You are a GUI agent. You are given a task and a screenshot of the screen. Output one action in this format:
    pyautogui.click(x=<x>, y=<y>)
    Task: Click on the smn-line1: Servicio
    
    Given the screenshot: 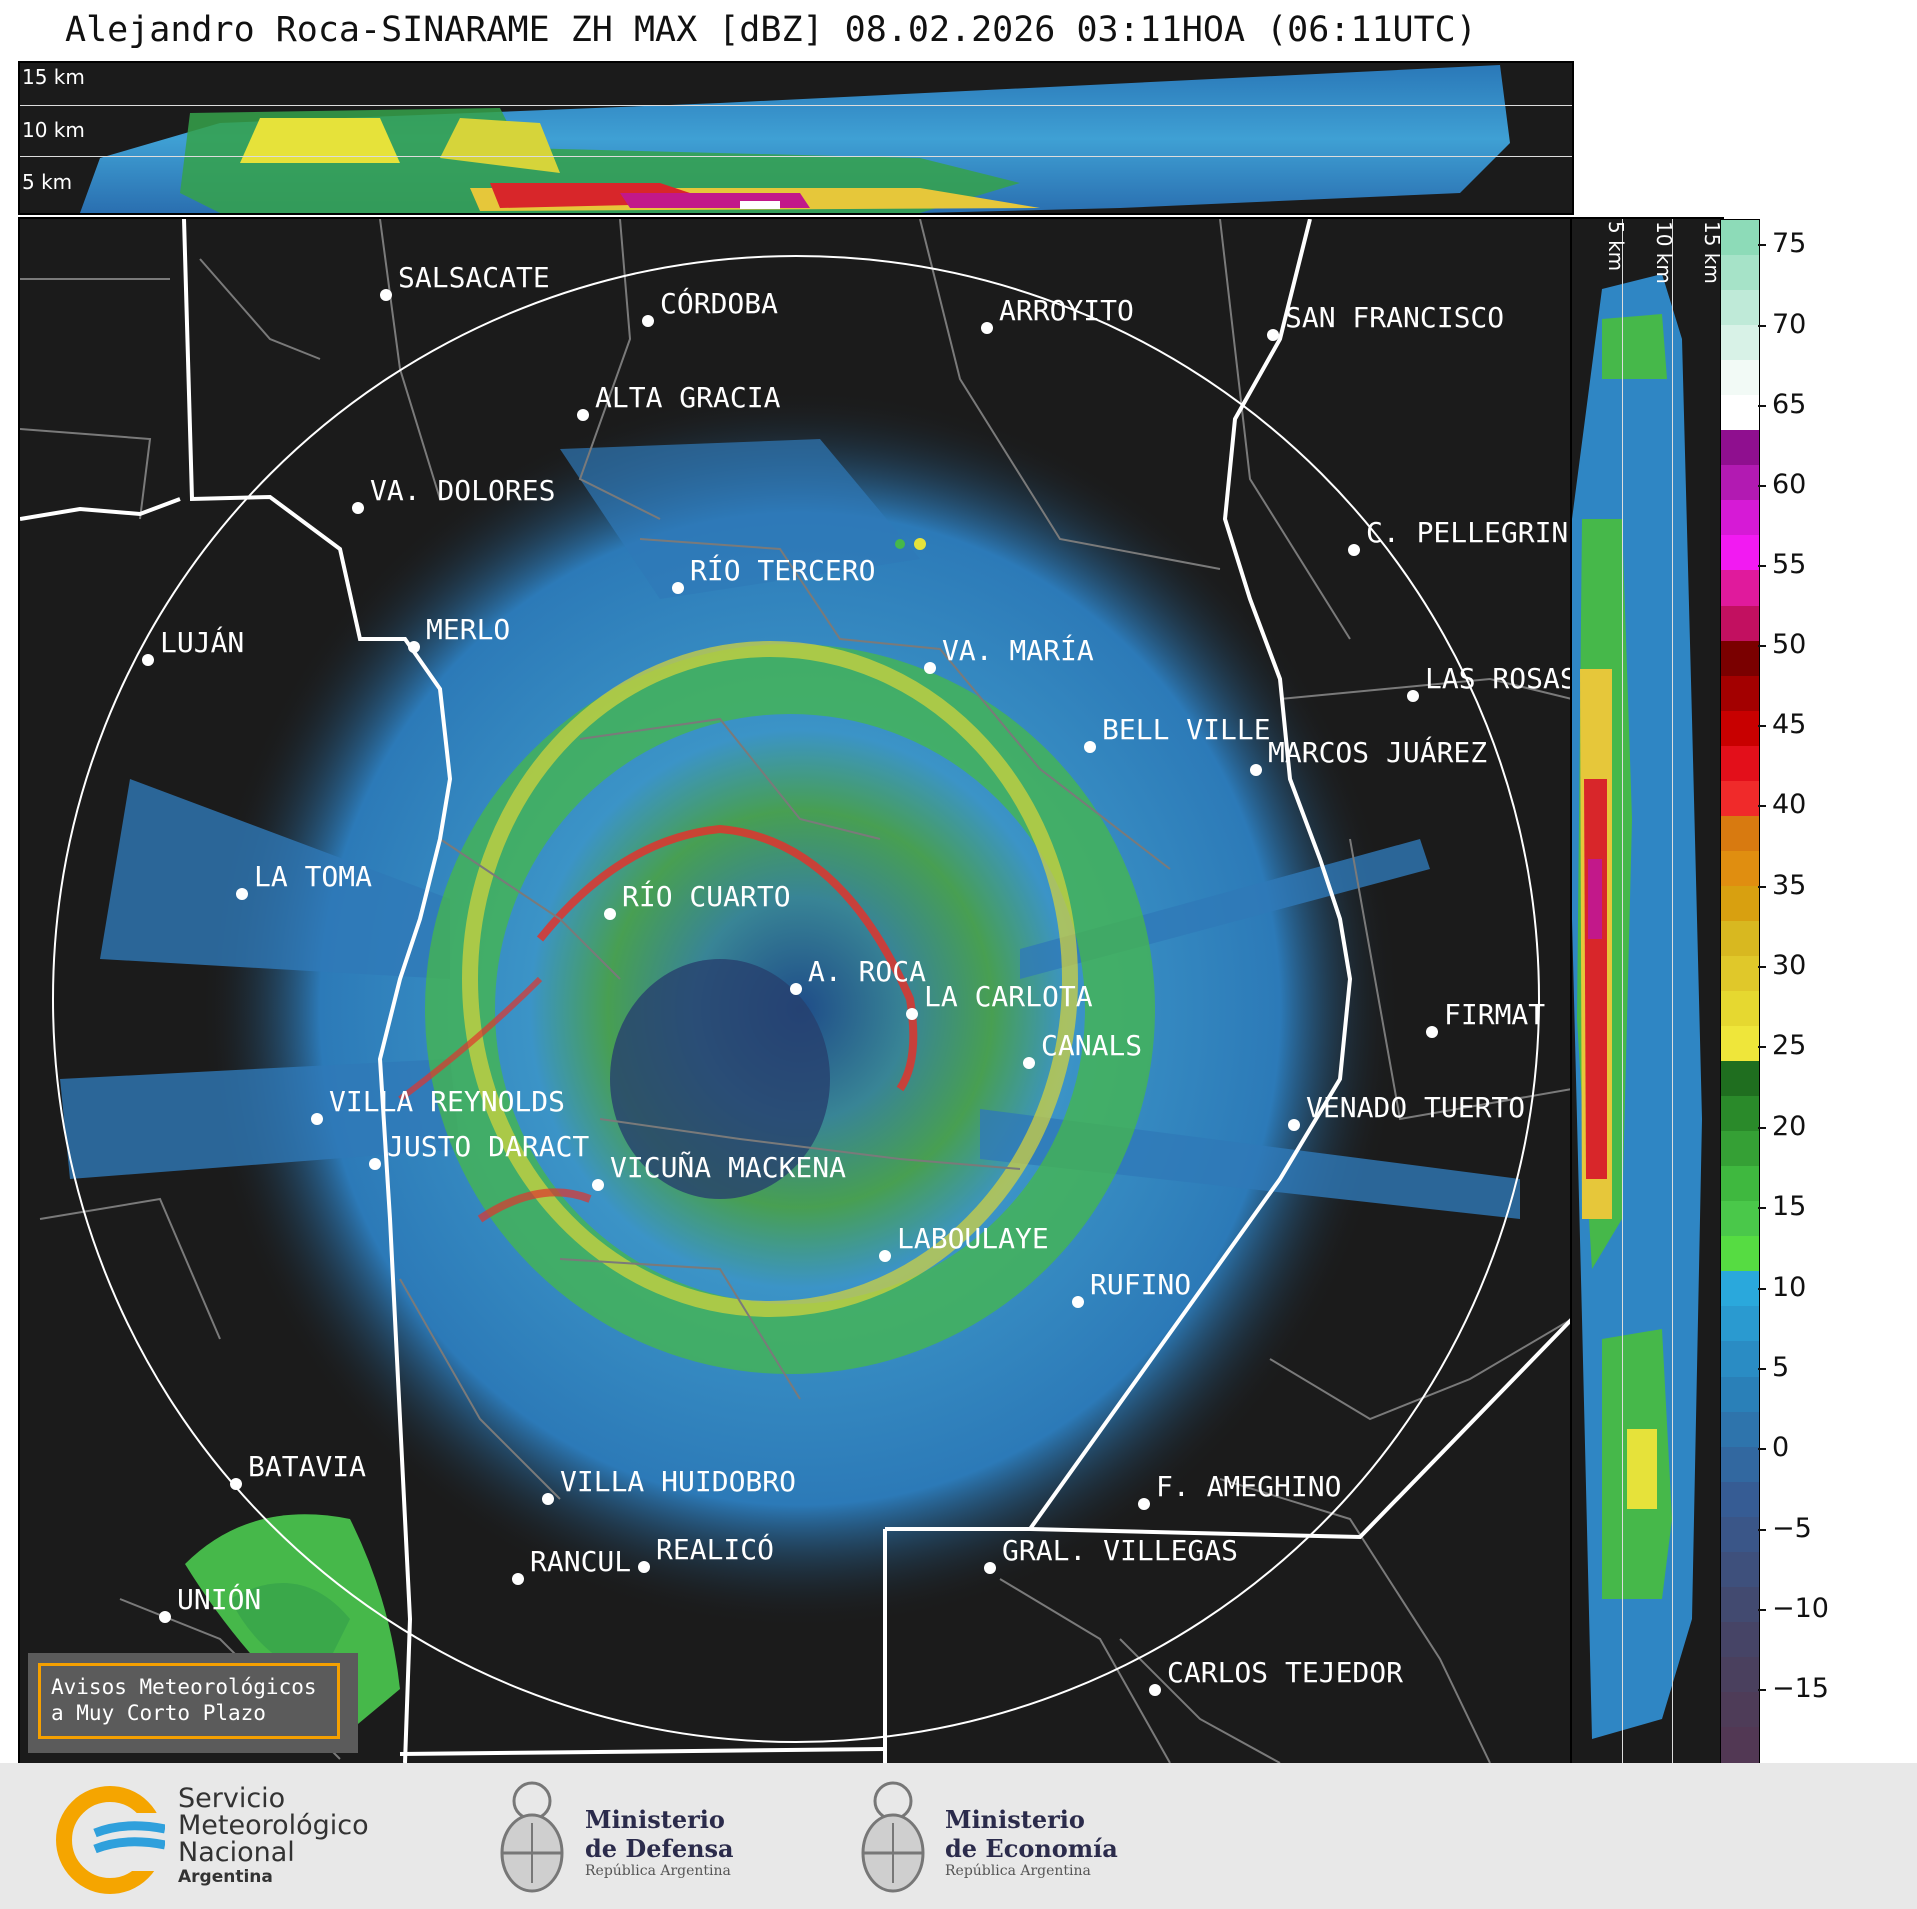 What is the action you would take?
    pyautogui.click(x=232, y=1798)
    